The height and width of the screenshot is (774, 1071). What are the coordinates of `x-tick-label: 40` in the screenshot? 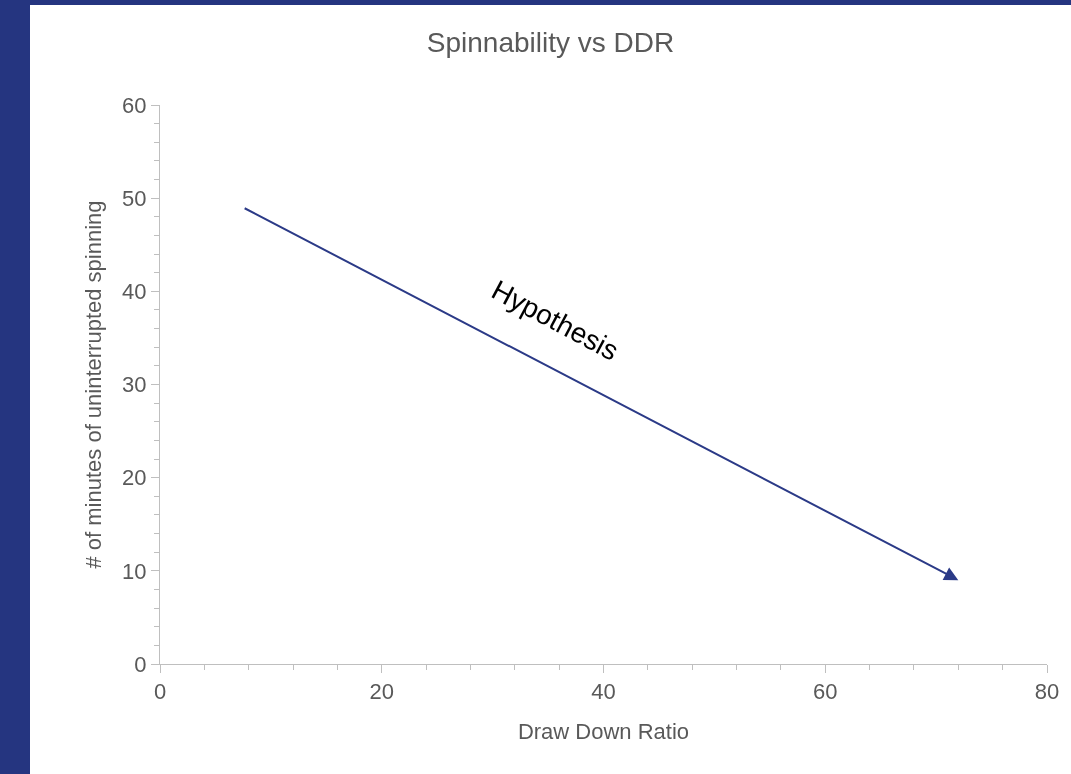 It's located at (603, 692).